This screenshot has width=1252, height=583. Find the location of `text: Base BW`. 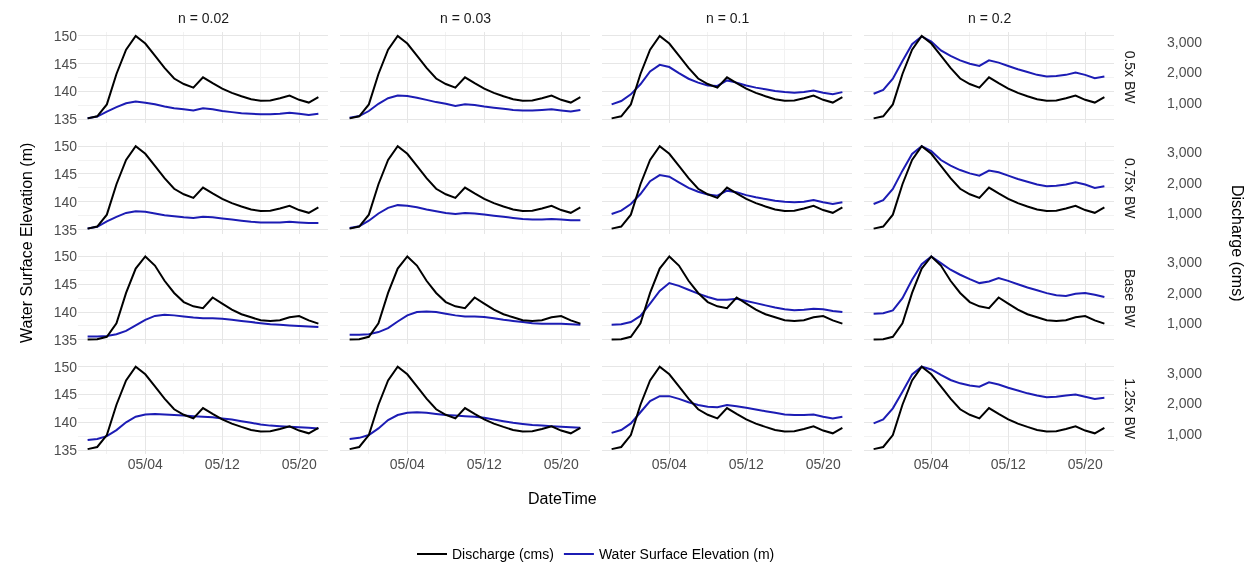

text: Base BW is located at coordinates (1130, 299).